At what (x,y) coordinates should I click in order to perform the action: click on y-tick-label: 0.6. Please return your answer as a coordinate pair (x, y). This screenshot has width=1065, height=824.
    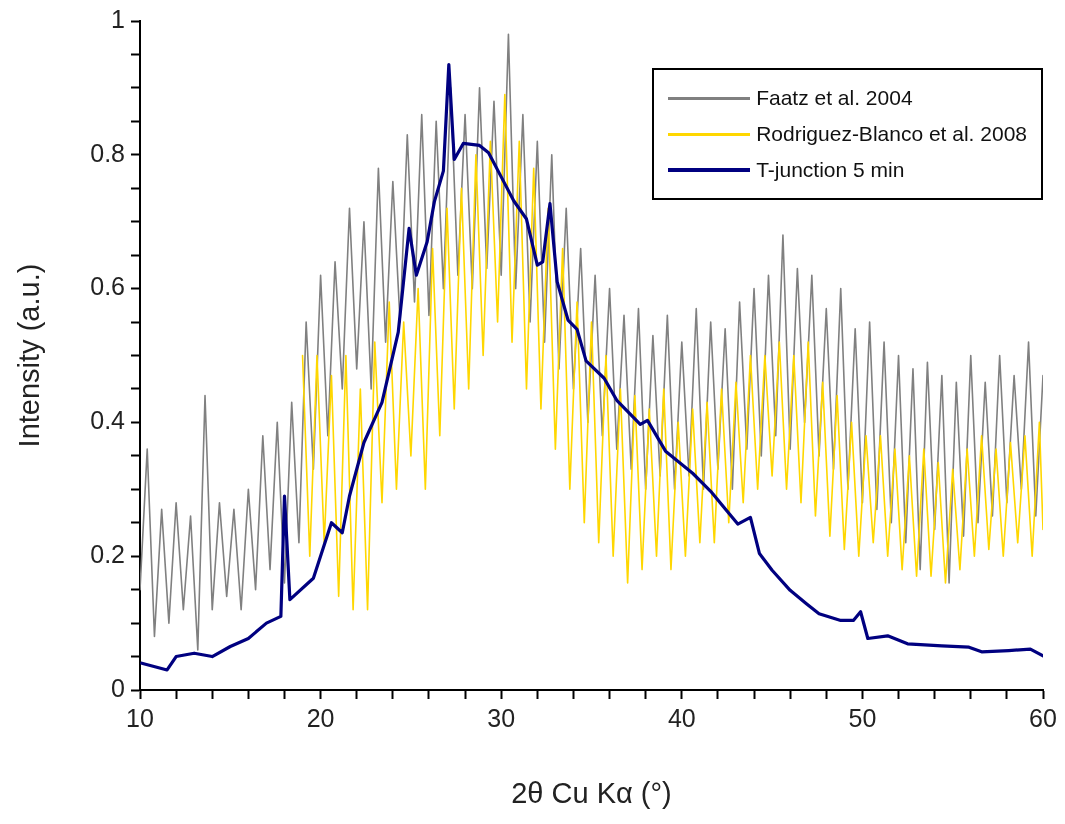
    Looking at the image, I should click on (107, 286).